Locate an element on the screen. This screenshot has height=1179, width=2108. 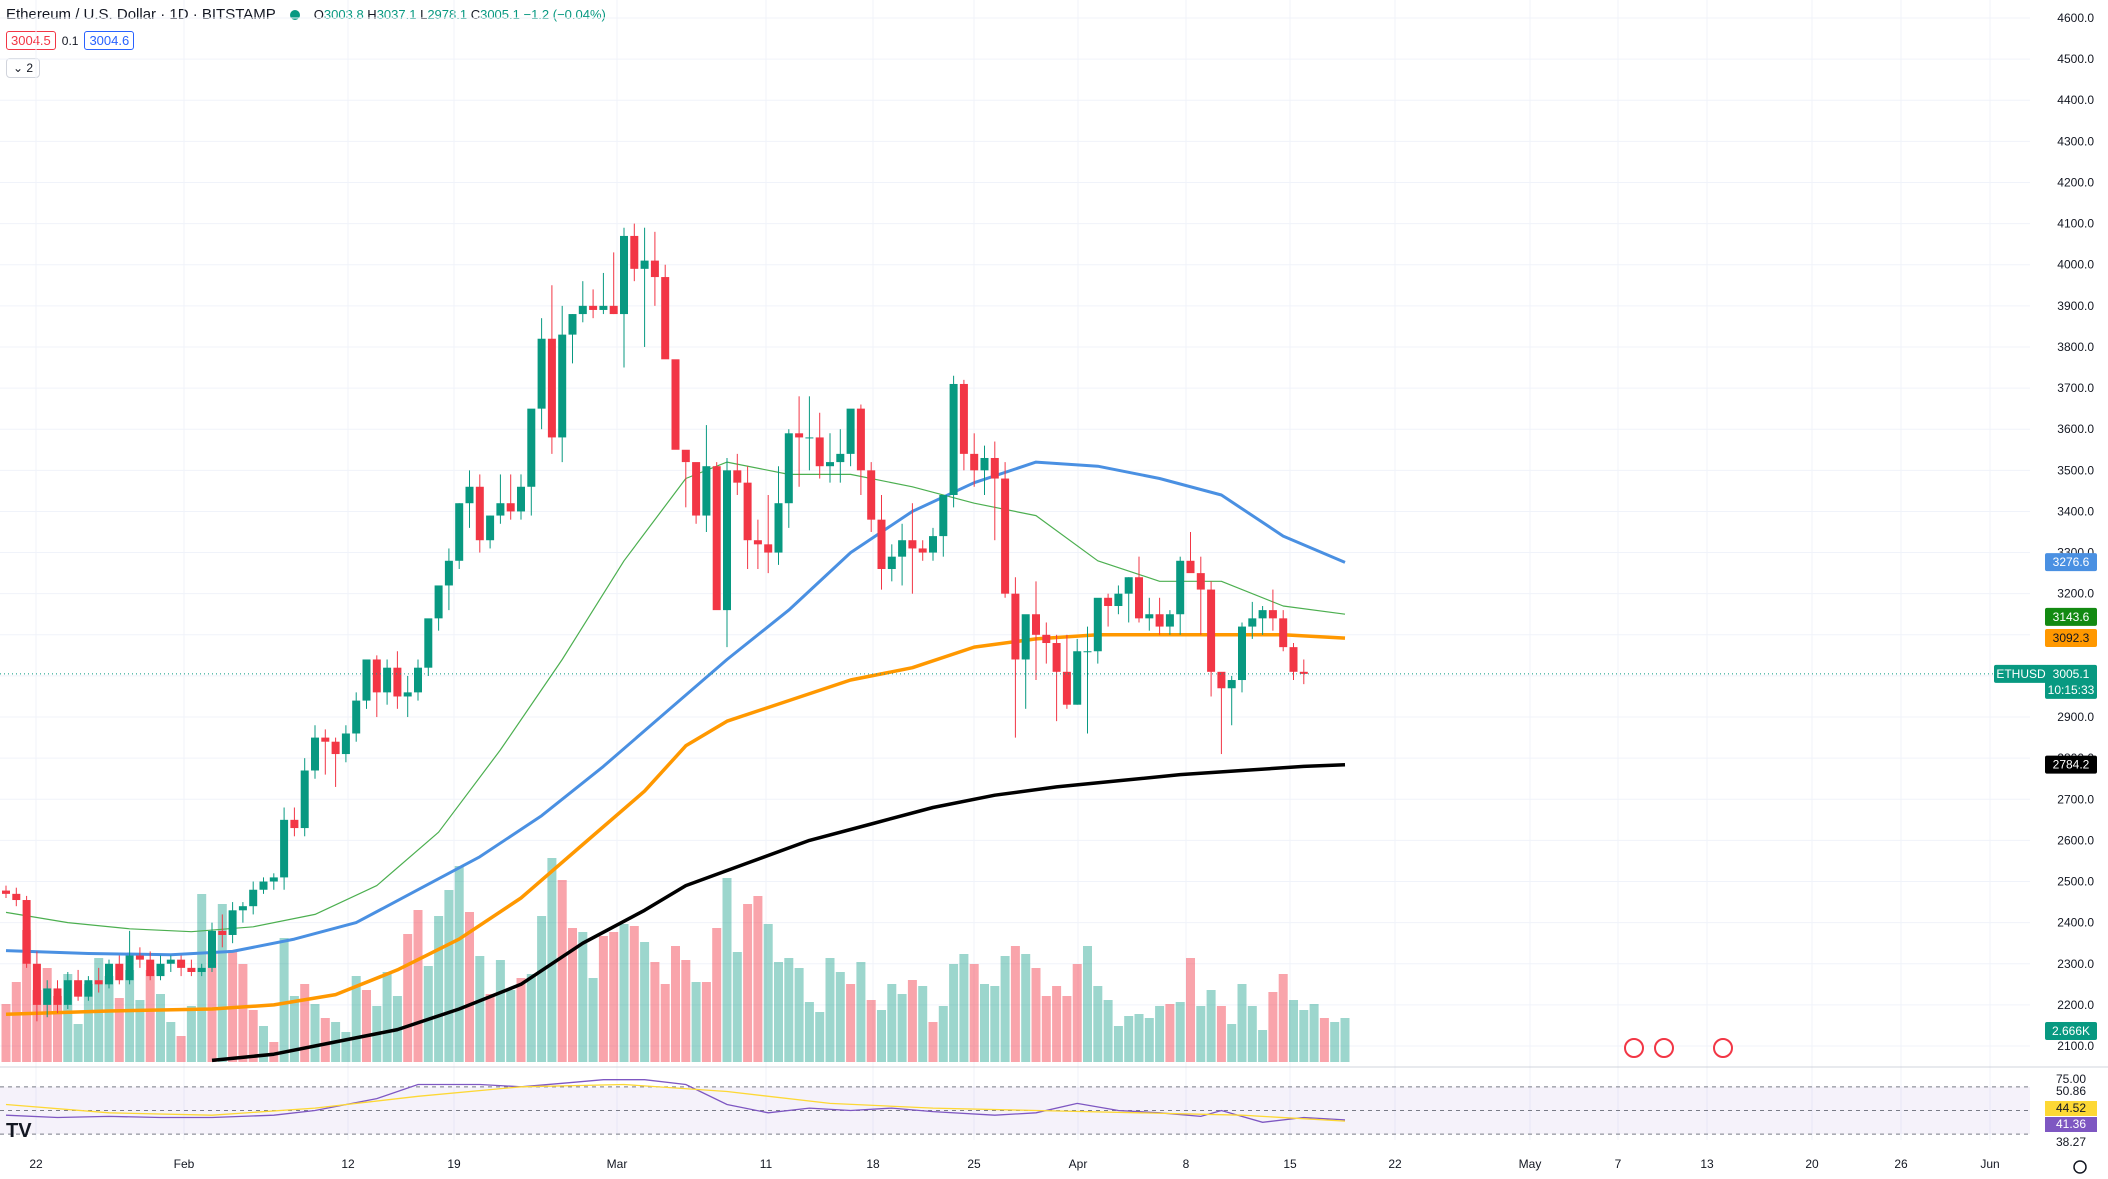
symbol-title: Ethereum / U.S. Dollar · 1D · BITSTAMP is located at coordinates (141, 14).